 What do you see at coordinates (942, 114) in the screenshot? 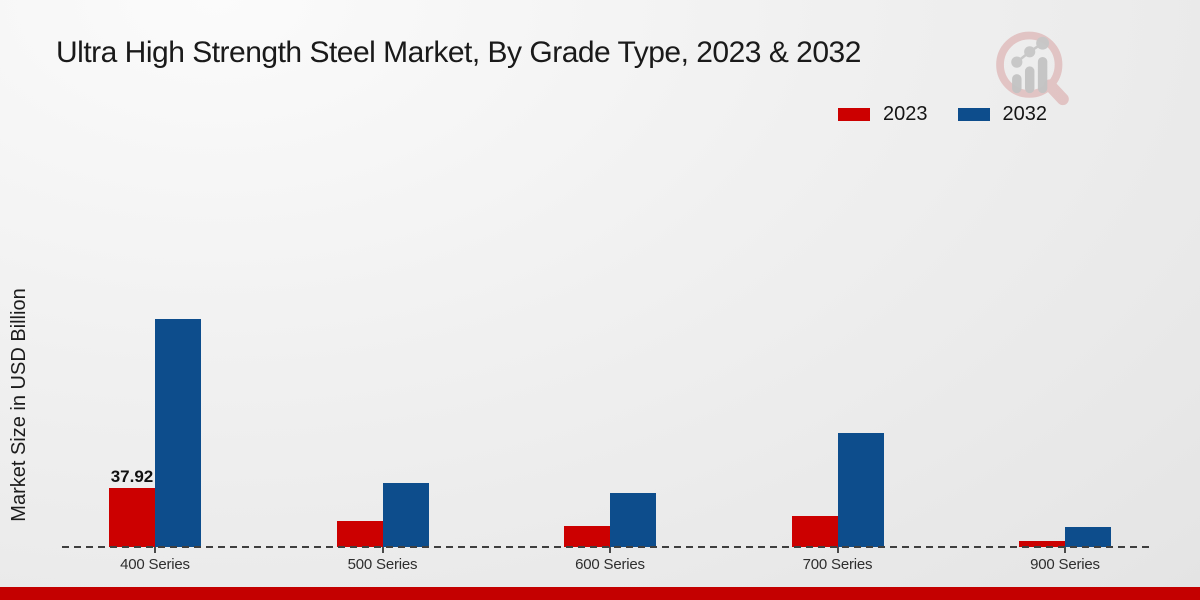
I see `legend: 2023 2032` at bounding box center [942, 114].